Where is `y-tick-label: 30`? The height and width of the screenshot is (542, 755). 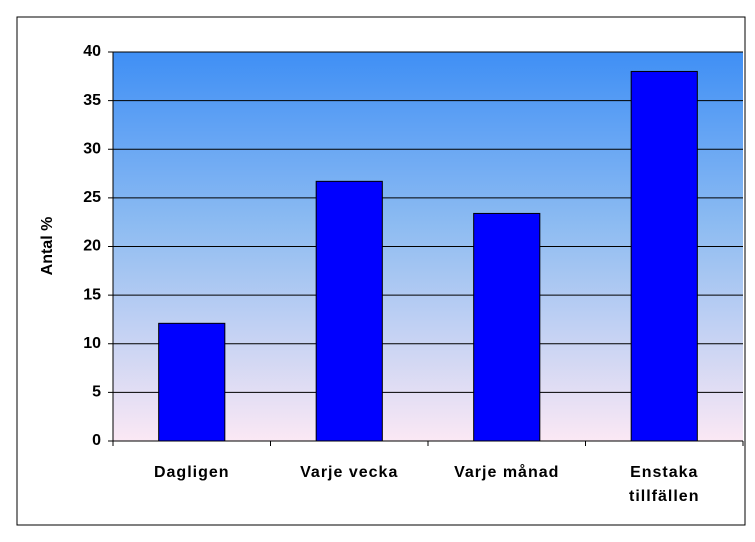 y-tick-label: 30 is located at coordinates (92, 148).